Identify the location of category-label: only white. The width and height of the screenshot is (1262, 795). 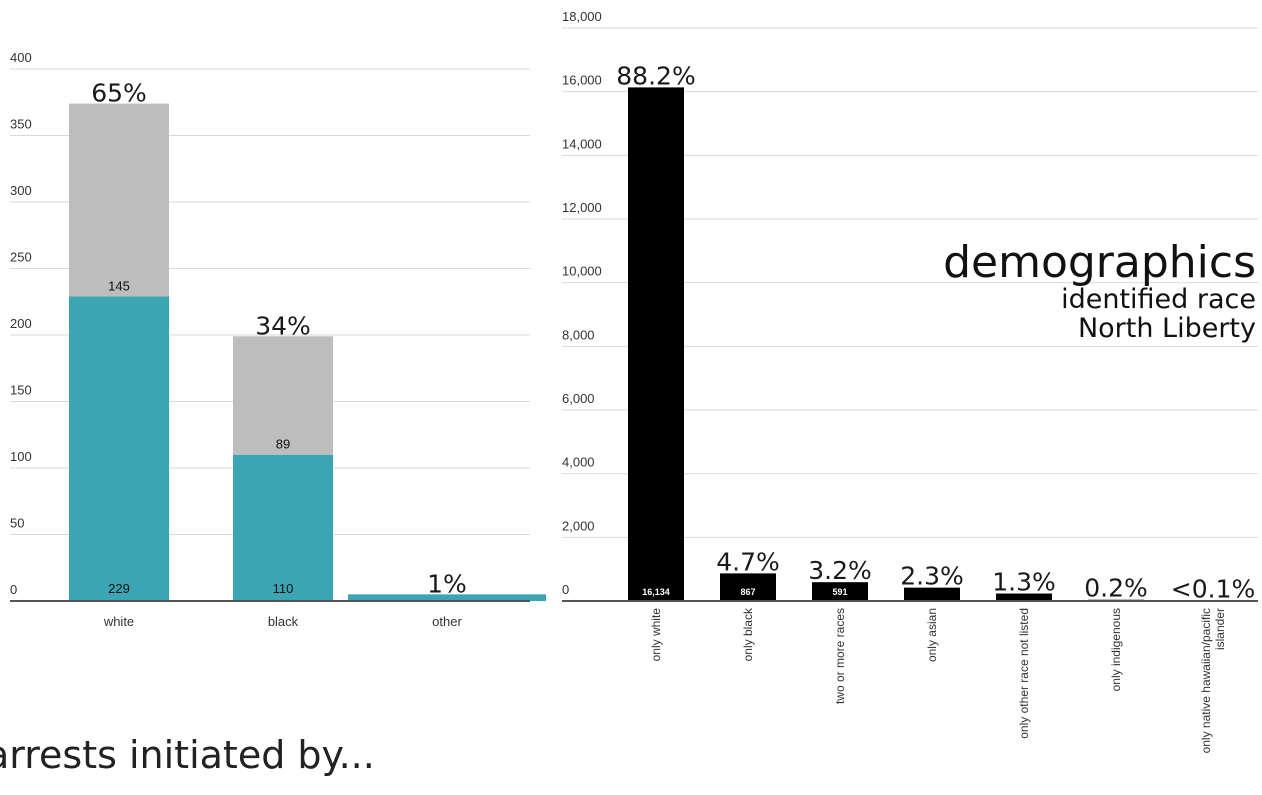
(656, 635).